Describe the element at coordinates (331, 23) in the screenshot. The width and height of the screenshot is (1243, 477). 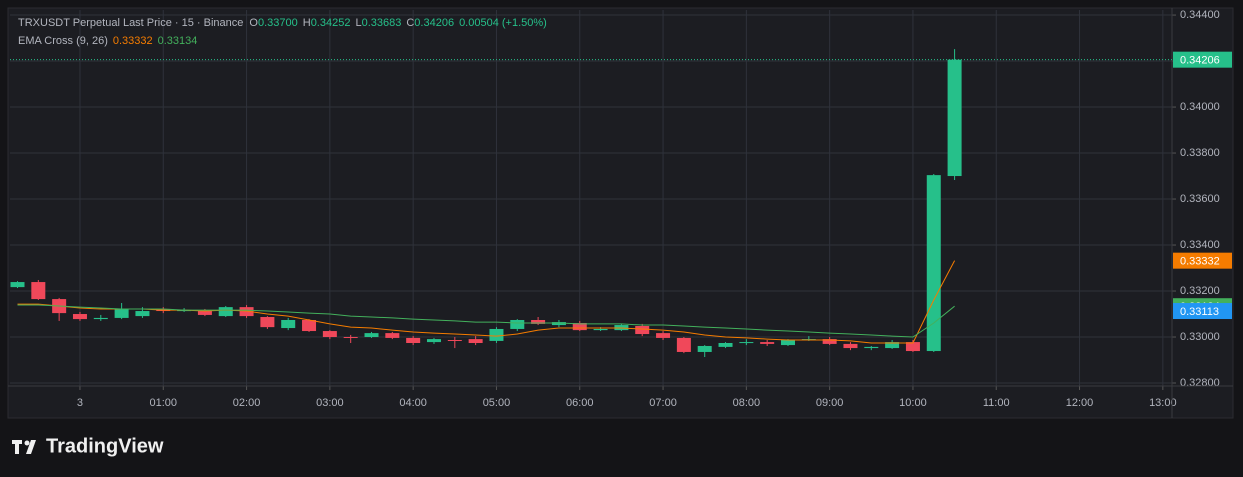
I see `legend-text: 0.34252` at that location.